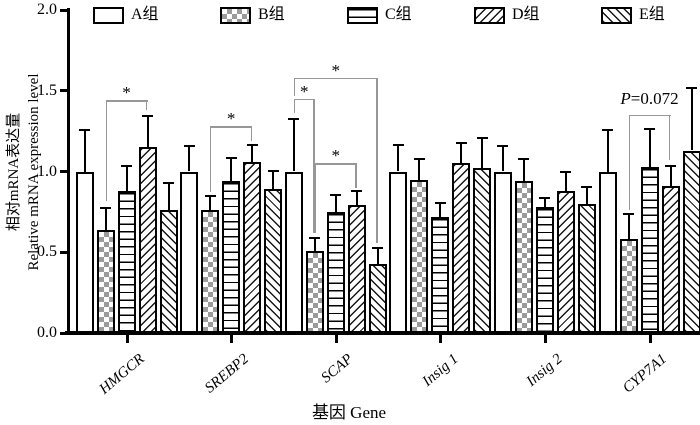 This screenshot has height=425, width=700. I want to click on y-axis-spine, so click(68, 171).